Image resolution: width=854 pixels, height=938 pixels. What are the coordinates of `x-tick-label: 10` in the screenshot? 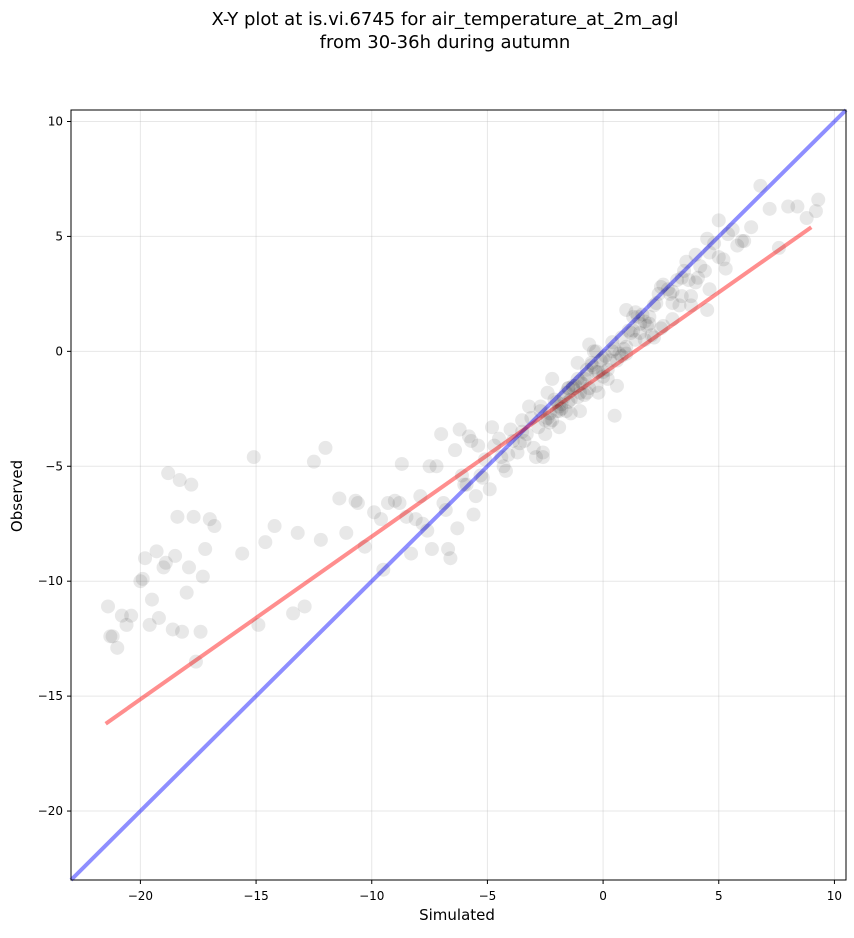 It's located at (834, 896).